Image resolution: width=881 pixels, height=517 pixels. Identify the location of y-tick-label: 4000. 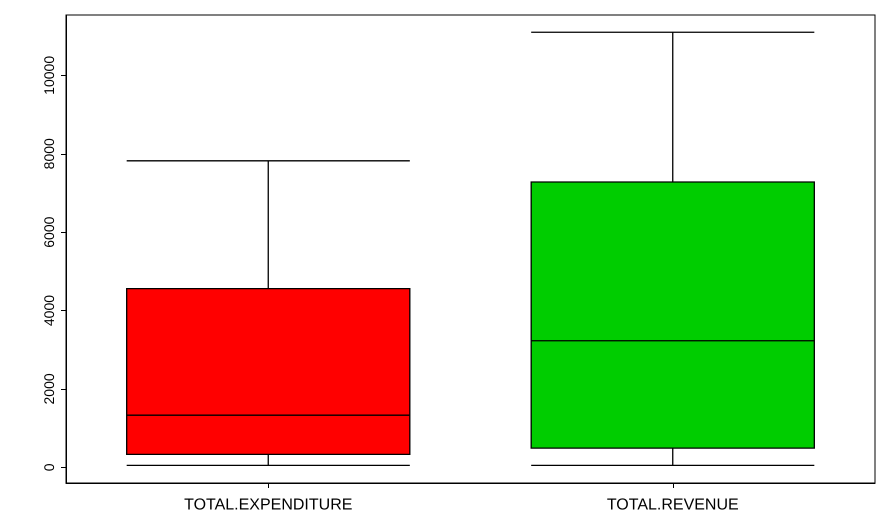
(49, 310).